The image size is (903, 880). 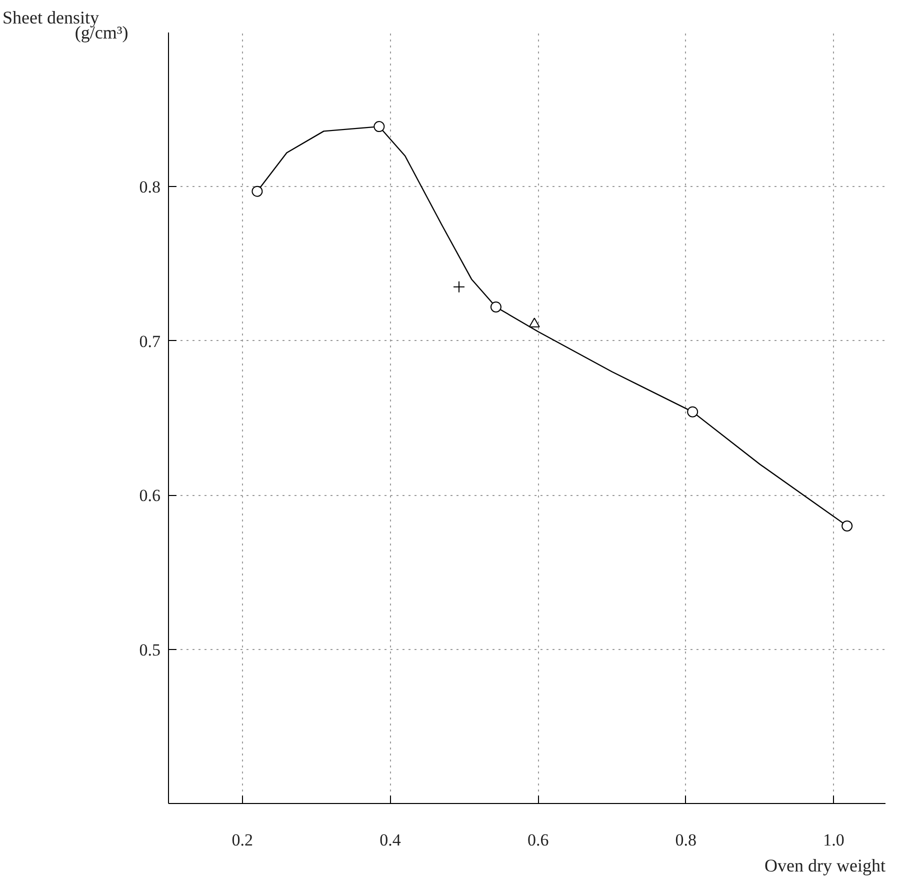 I want to click on y-tick-label: 0.7, so click(x=150, y=341).